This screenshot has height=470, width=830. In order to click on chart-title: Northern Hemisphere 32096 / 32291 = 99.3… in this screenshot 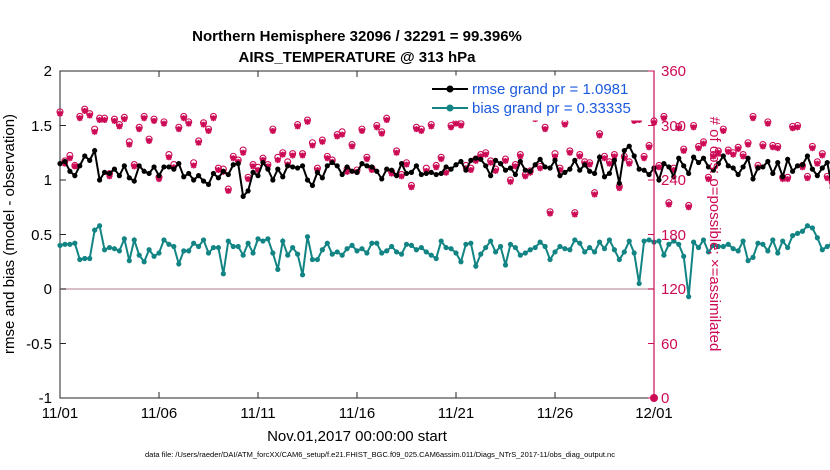, I will do `click(357, 36)`.